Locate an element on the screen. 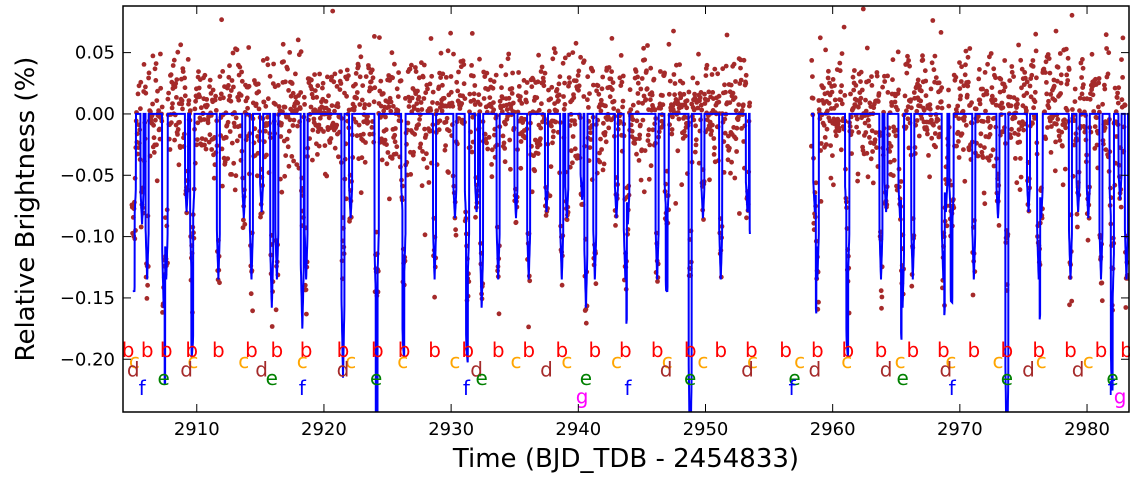 Image resolution: width=1130 pixels, height=479 pixels. x-axis-label: Time (BJD_TDB - 2454833) is located at coordinates (625, 459).